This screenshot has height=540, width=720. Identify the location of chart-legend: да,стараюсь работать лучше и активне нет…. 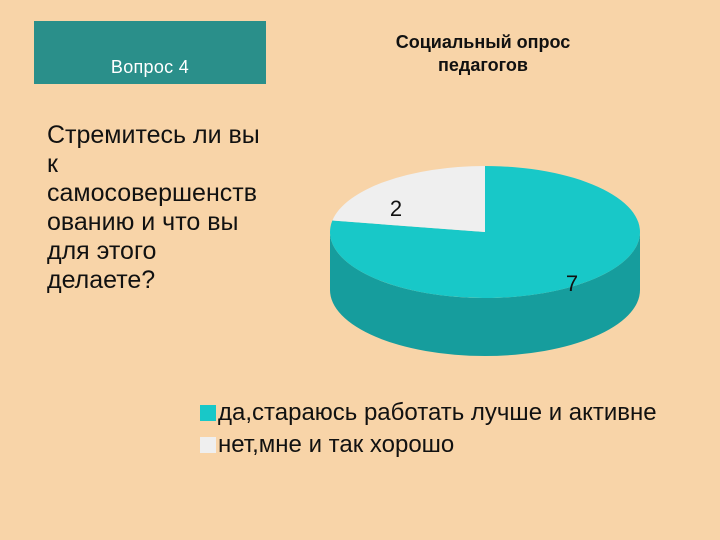
(460, 429).